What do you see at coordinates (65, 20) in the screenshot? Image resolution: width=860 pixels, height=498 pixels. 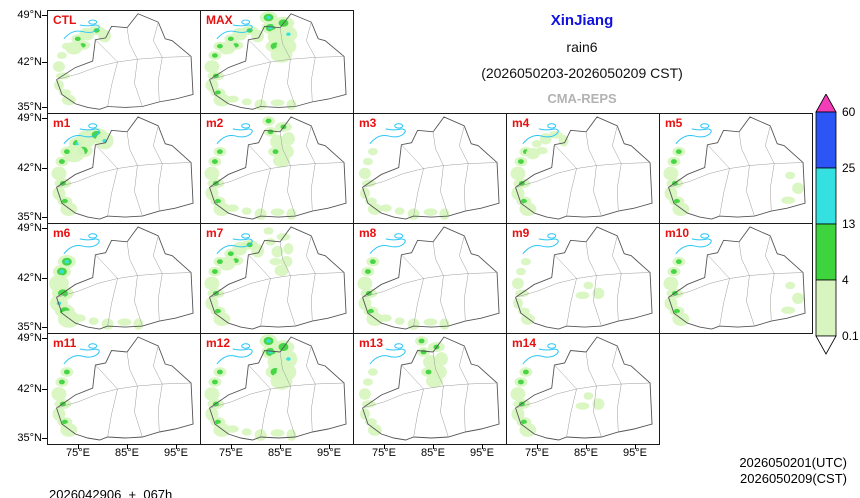 I see `panel-label: CTL` at bounding box center [65, 20].